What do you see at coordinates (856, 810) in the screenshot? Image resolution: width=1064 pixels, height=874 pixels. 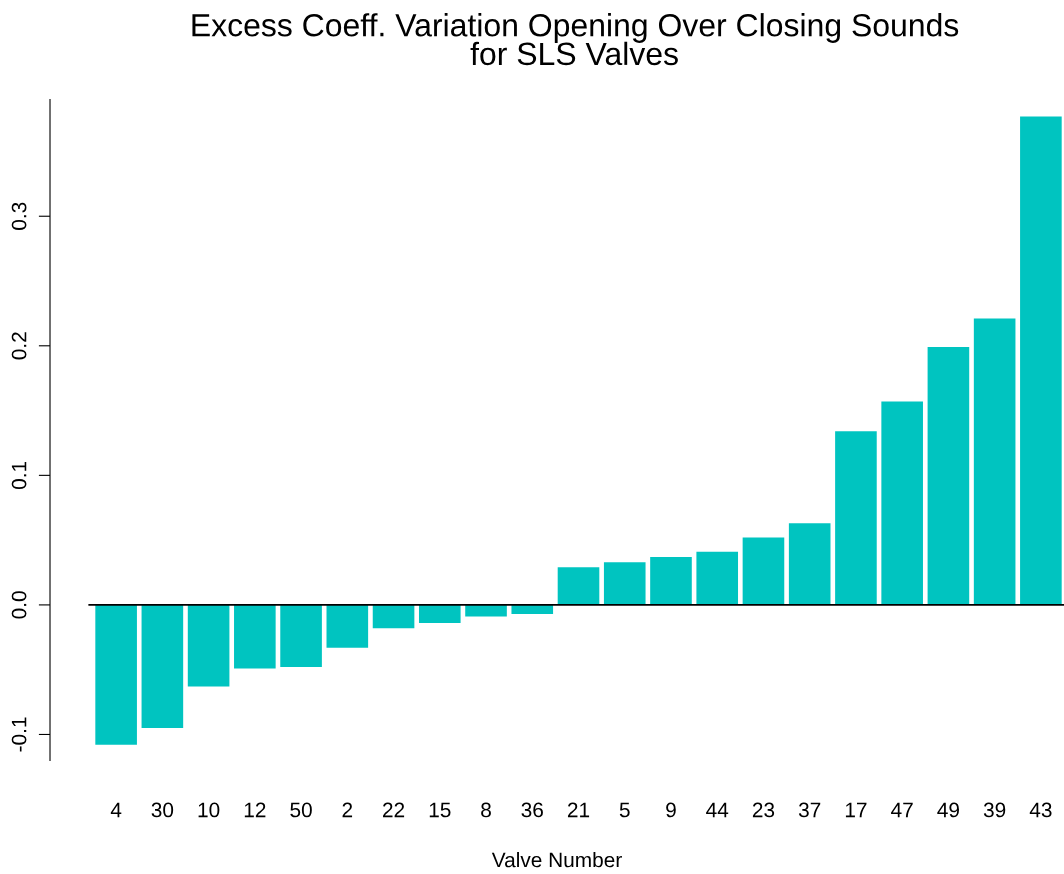 I see `x-tick-label: 17` at bounding box center [856, 810].